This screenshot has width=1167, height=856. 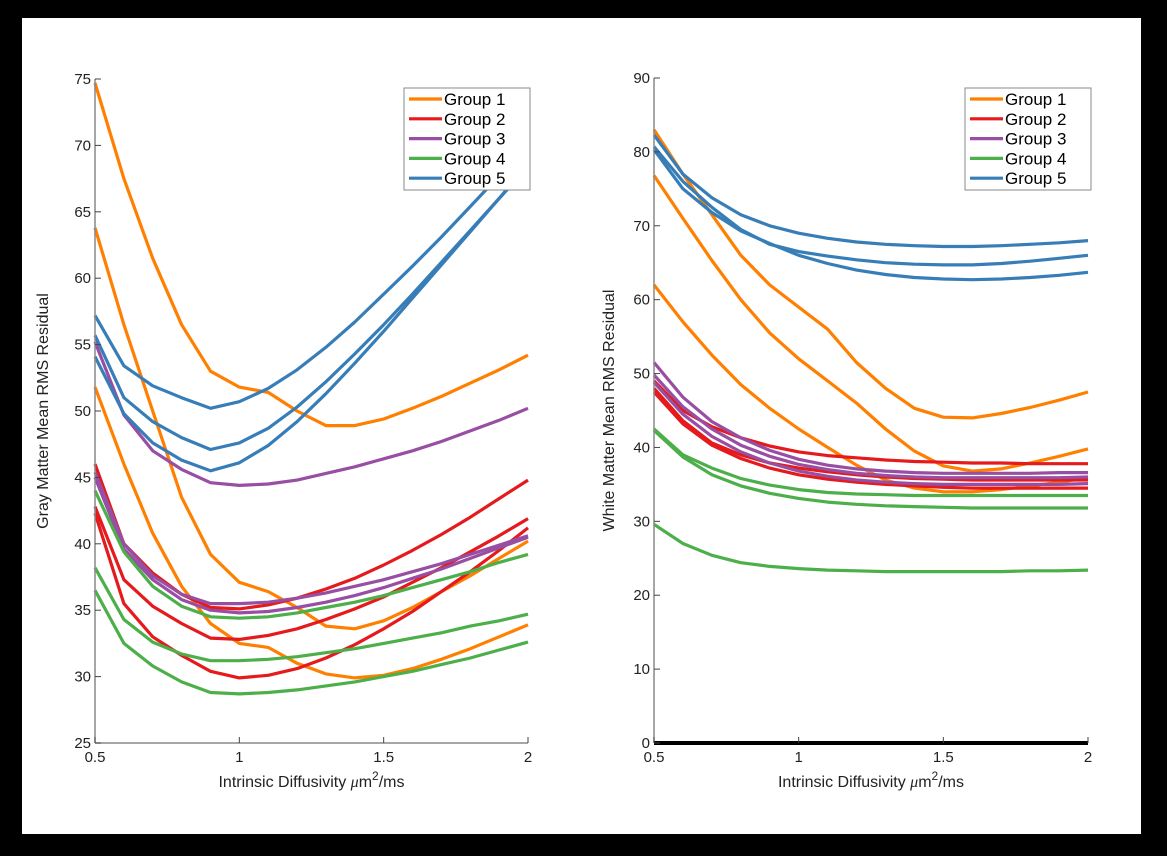 I want to click on y-tick-label: 35, so click(x=82, y=610).